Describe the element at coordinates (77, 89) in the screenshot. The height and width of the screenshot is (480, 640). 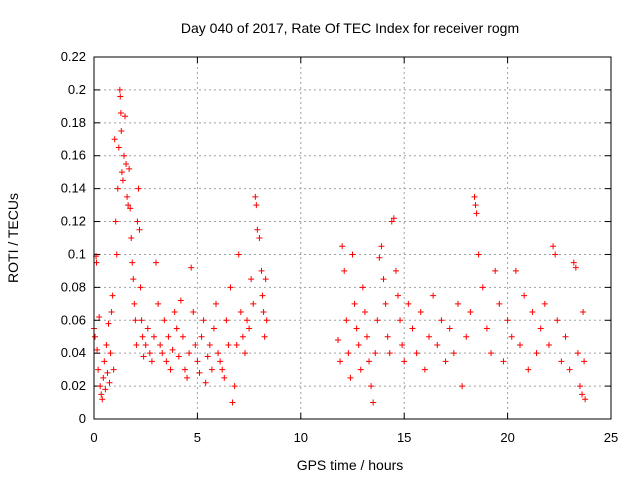
I see `y-tick-label: 0.2` at that location.